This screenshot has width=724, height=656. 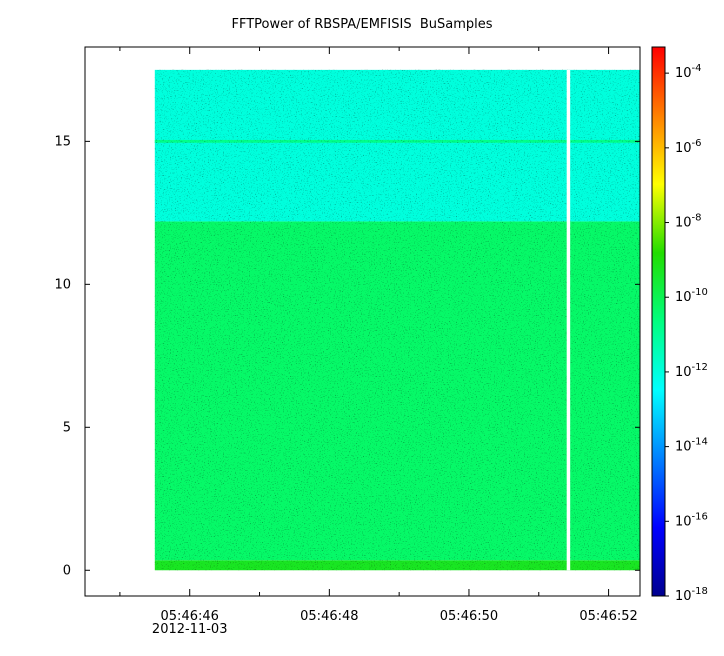 What do you see at coordinates (688, 147) in the screenshot?
I see `colorbar-tick-label: 10⁻⁶` at bounding box center [688, 147].